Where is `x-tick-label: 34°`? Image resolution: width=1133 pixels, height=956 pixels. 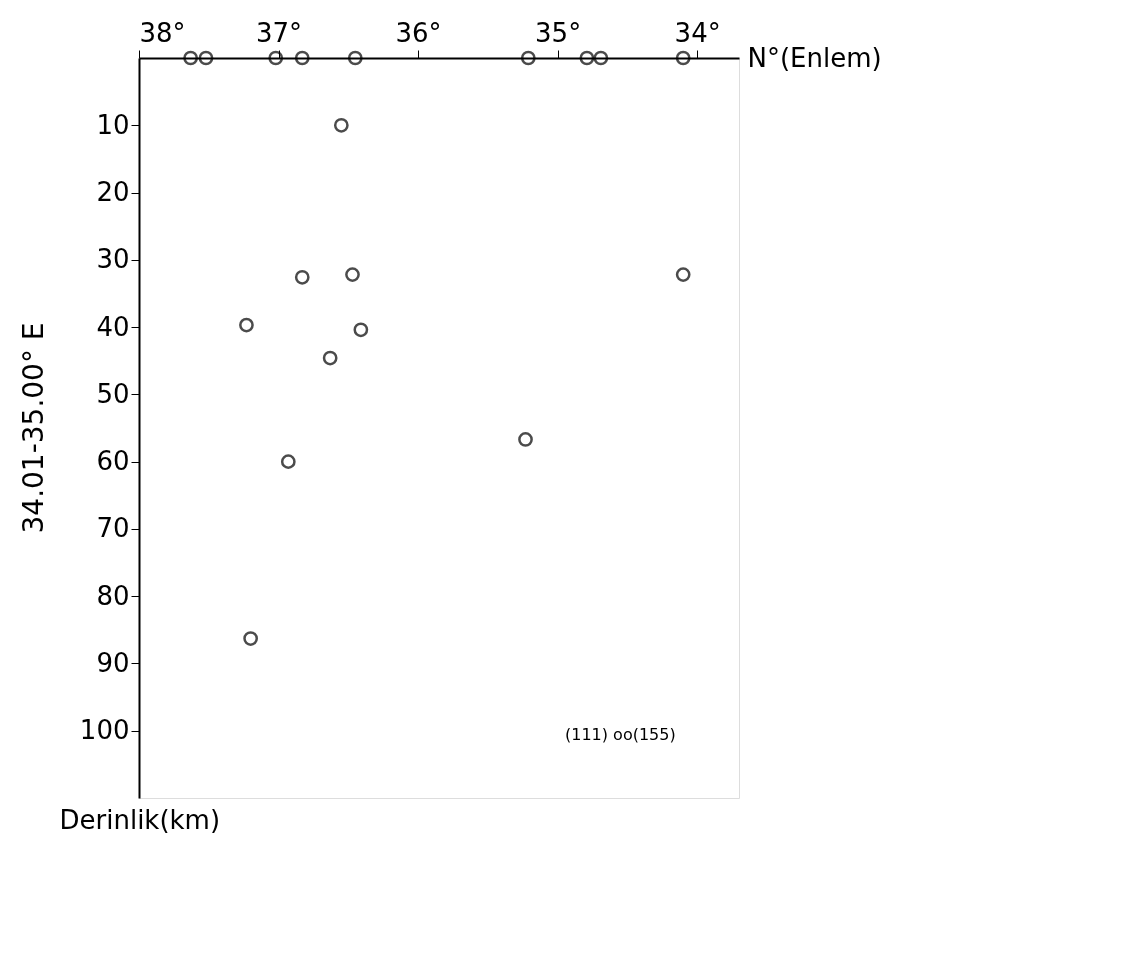 x-tick-label: 34° is located at coordinates (697, 32).